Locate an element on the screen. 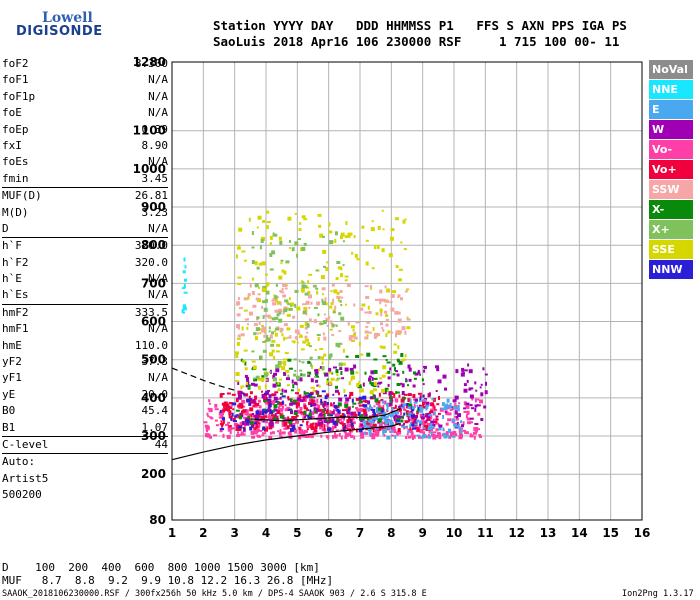  param-name: h`Es is located at coordinates (15, 295).